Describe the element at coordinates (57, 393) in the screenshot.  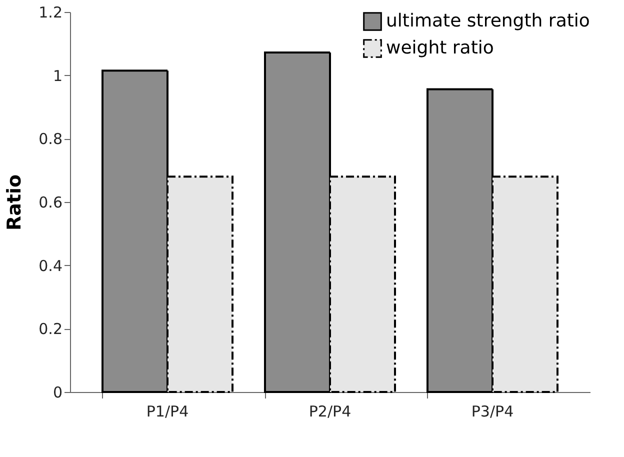
I see `y-tick-label: 0` at that location.